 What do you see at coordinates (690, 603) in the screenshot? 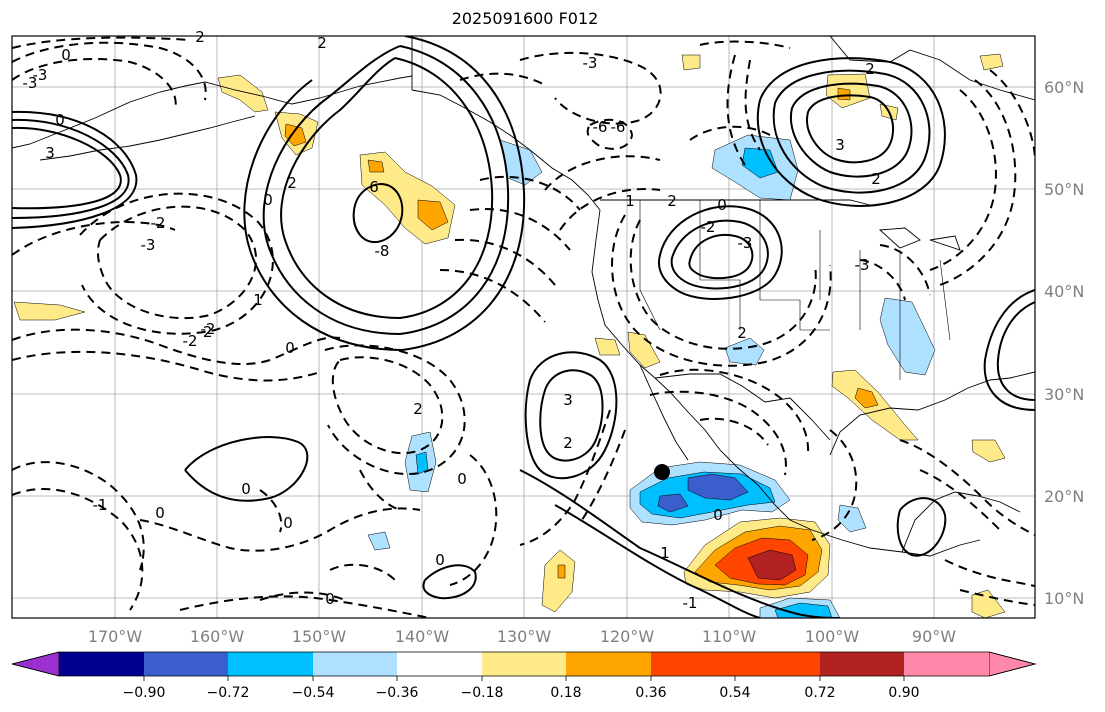
I see `contour-label: -1` at bounding box center [690, 603].